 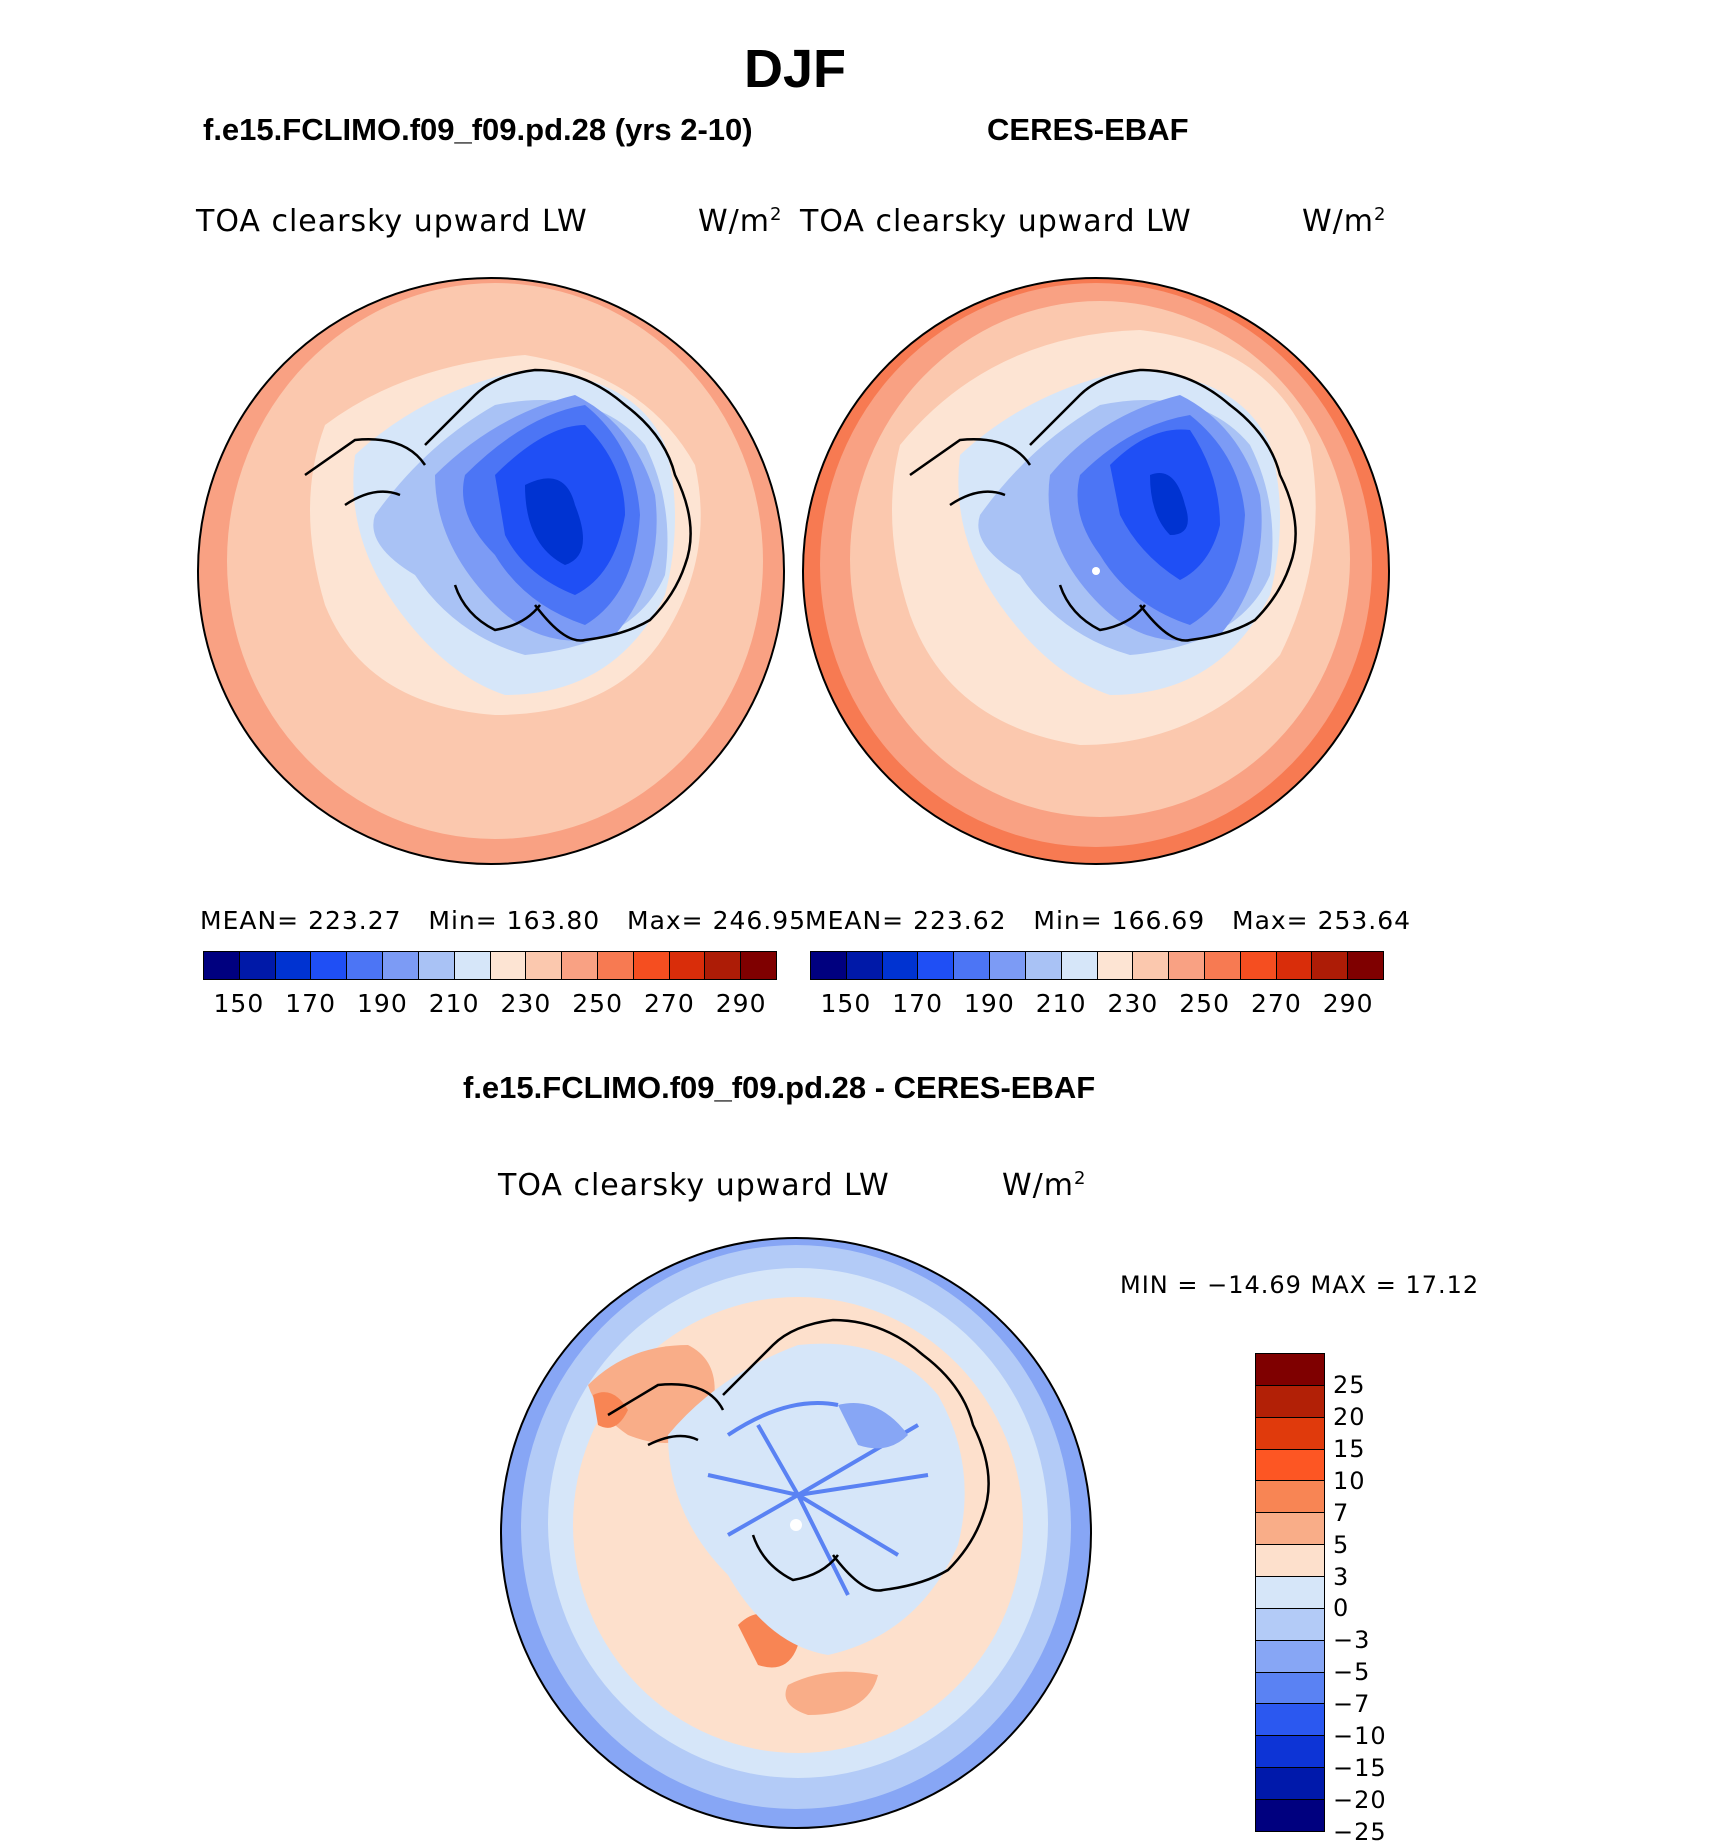 What do you see at coordinates (1108, 920) in the screenshot?
I see `obs-stats: MEAN= 223.62 Min= 166.69 Max= 253.64` at bounding box center [1108, 920].